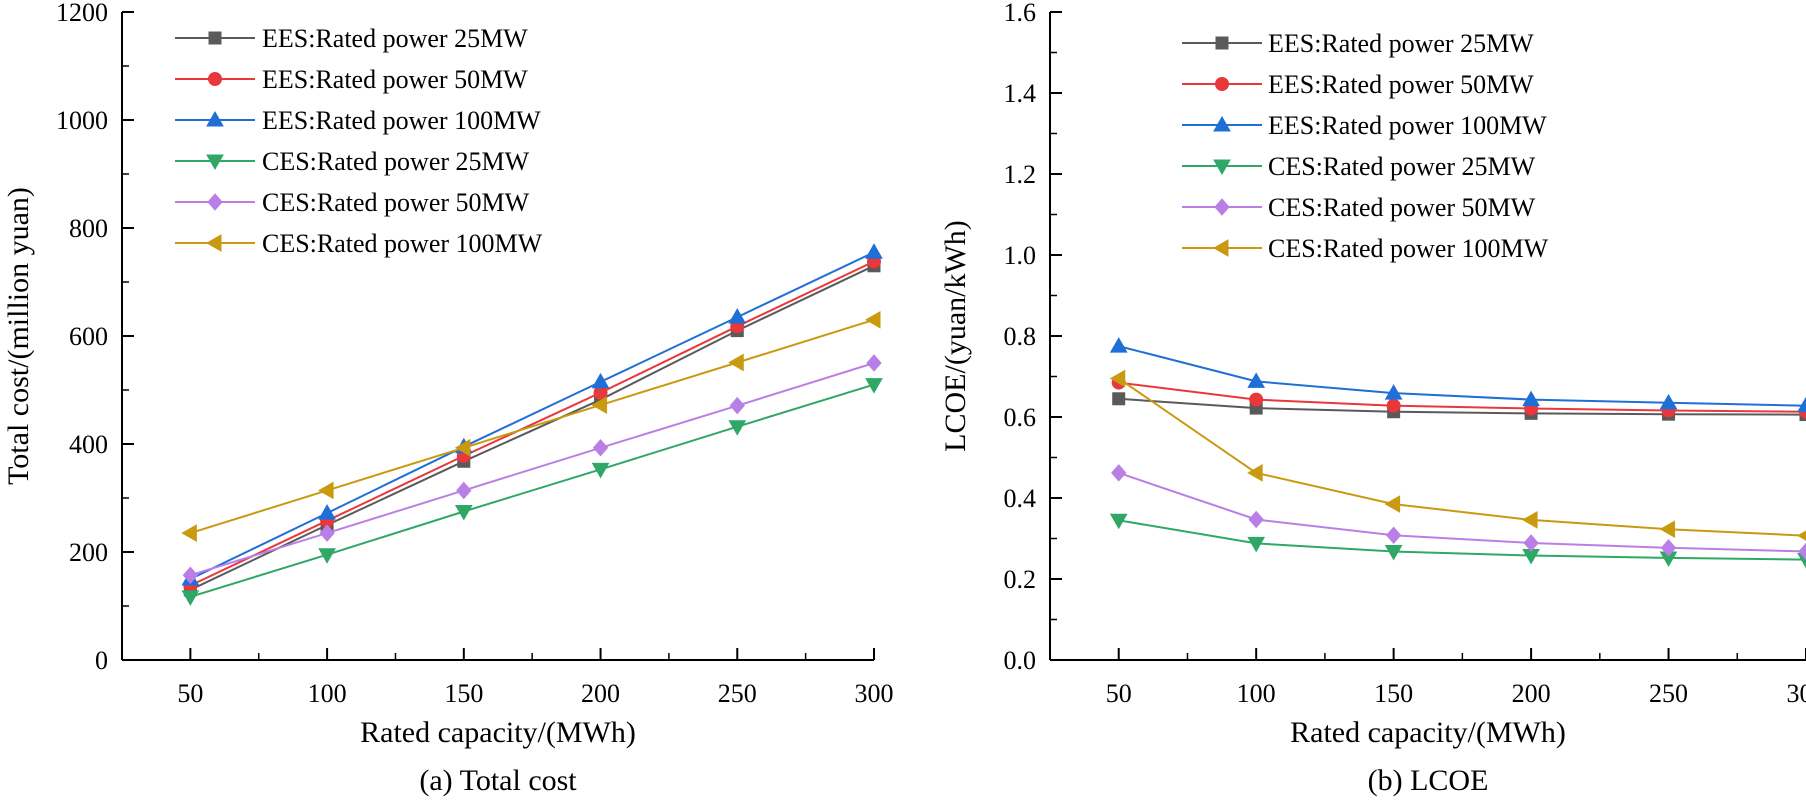  I want to click on x-tick-label: 150, so click(1393, 693).